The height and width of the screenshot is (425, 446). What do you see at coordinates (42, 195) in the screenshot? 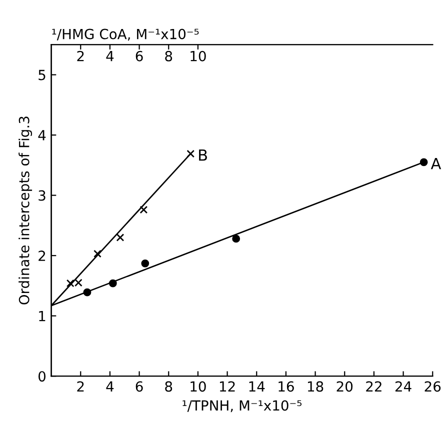
I see `y-tick-label: 3` at bounding box center [42, 195].